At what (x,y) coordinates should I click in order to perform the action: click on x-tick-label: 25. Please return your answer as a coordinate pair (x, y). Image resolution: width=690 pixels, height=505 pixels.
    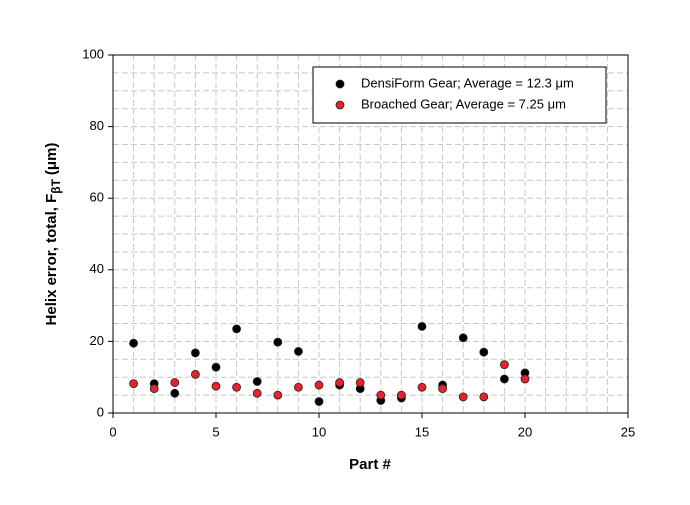
    Looking at the image, I should click on (628, 431).